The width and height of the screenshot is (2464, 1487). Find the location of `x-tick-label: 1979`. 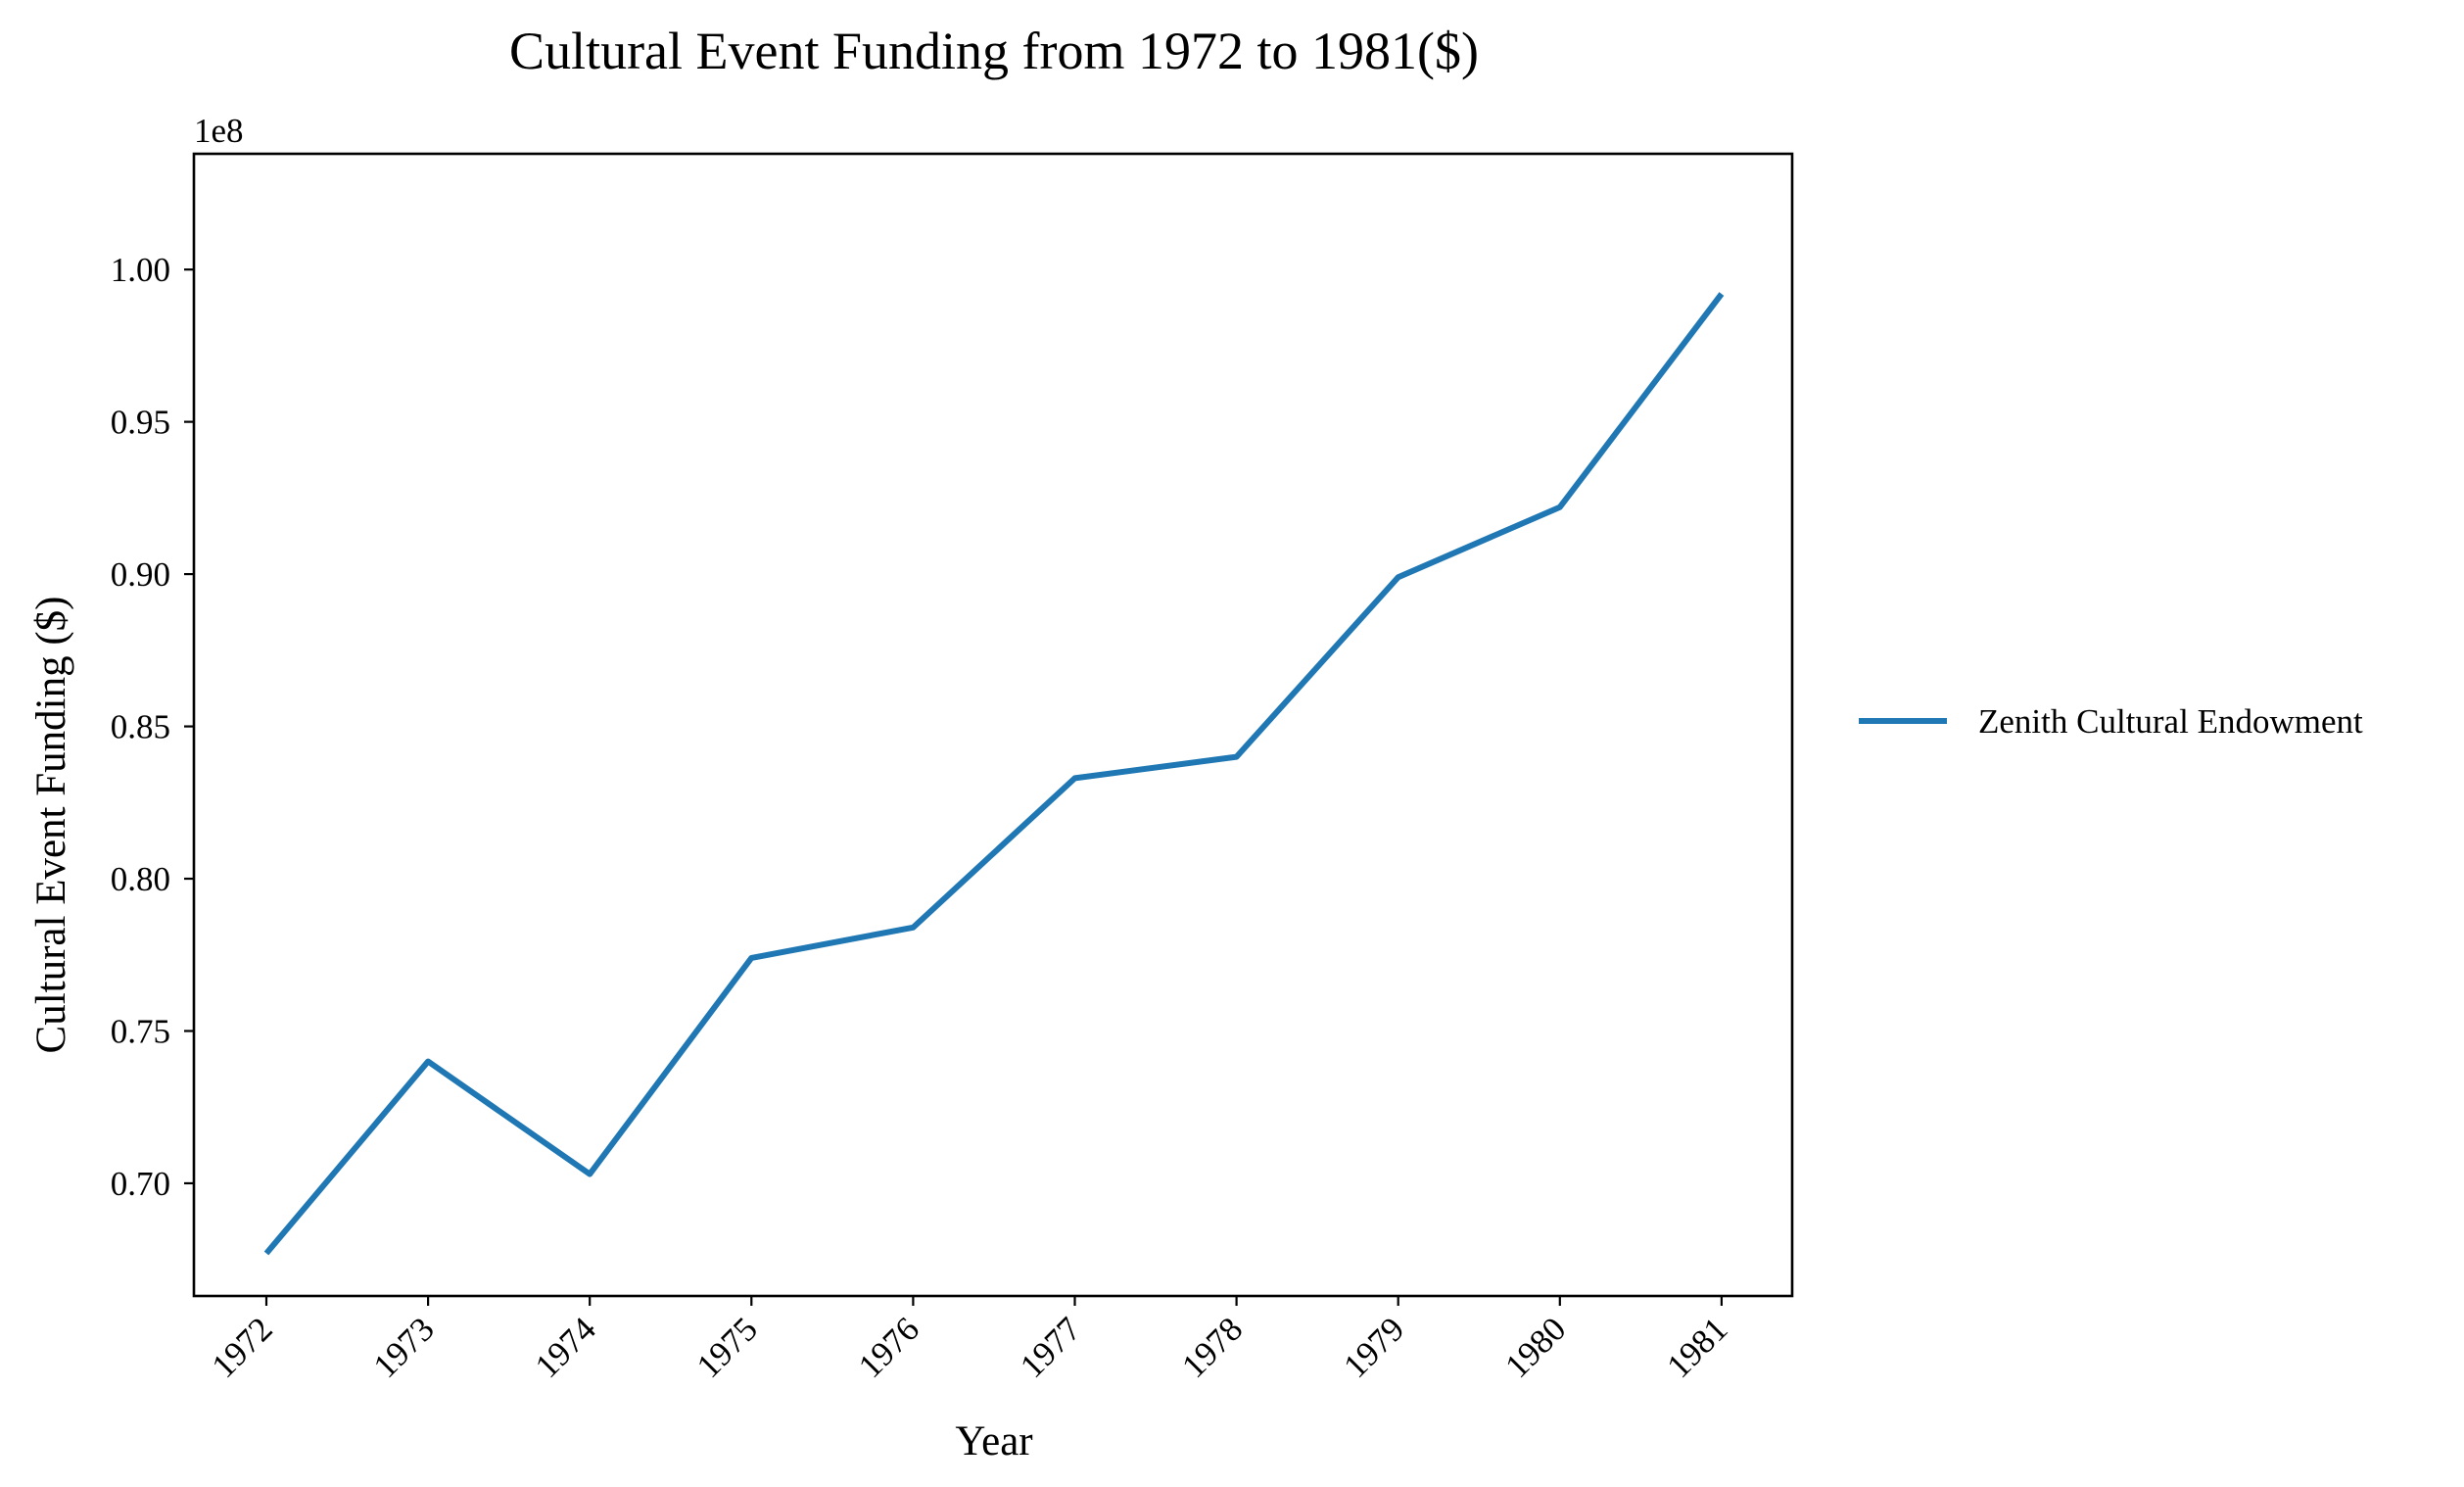

x-tick-label: 1979 is located at coordinates (1373, 1347).